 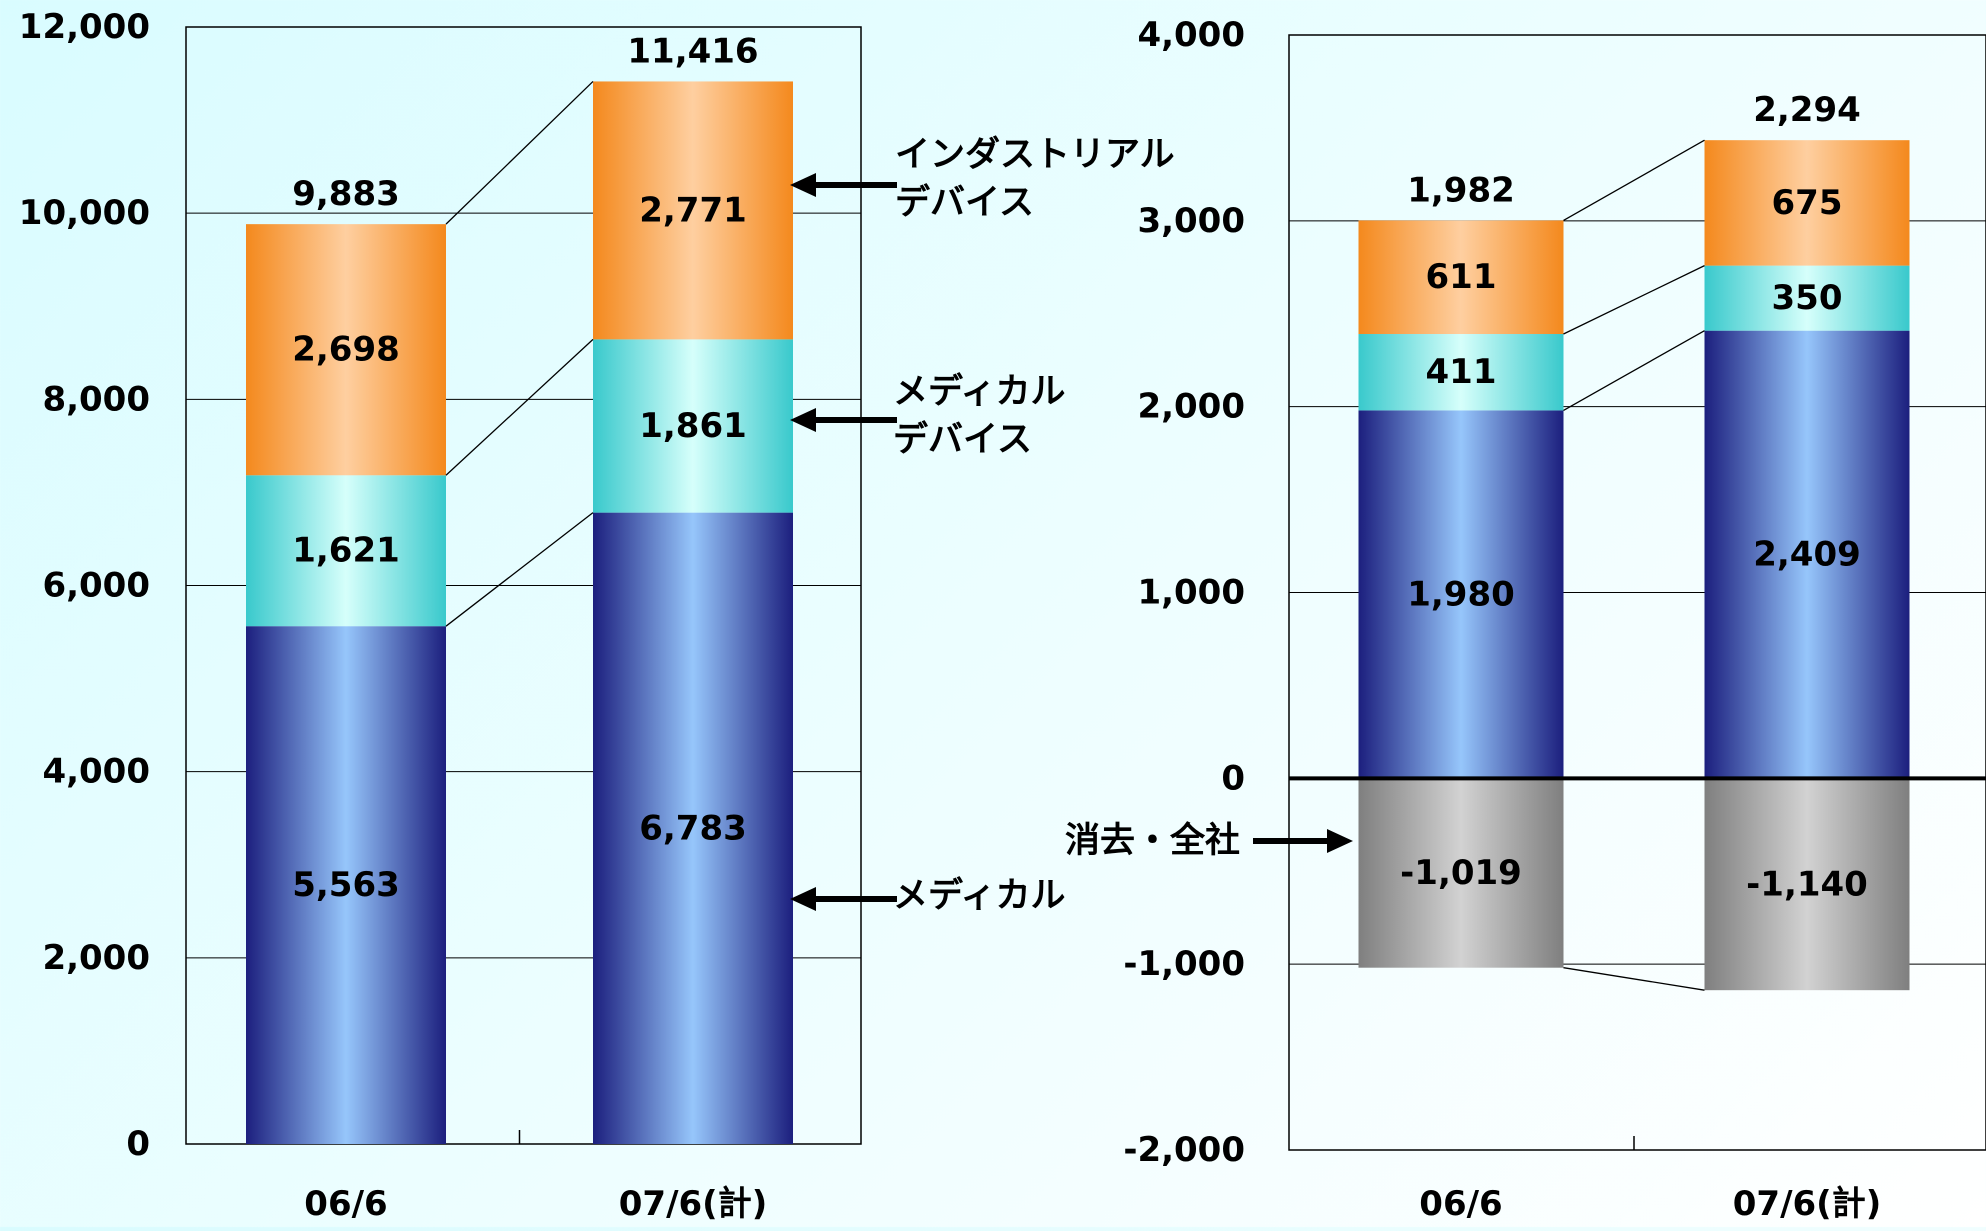 What do you see at coordinates (1152, 840) in the screenshot?
I see `annotation-label: 消去・全社` at bounding box center [1152, 840].